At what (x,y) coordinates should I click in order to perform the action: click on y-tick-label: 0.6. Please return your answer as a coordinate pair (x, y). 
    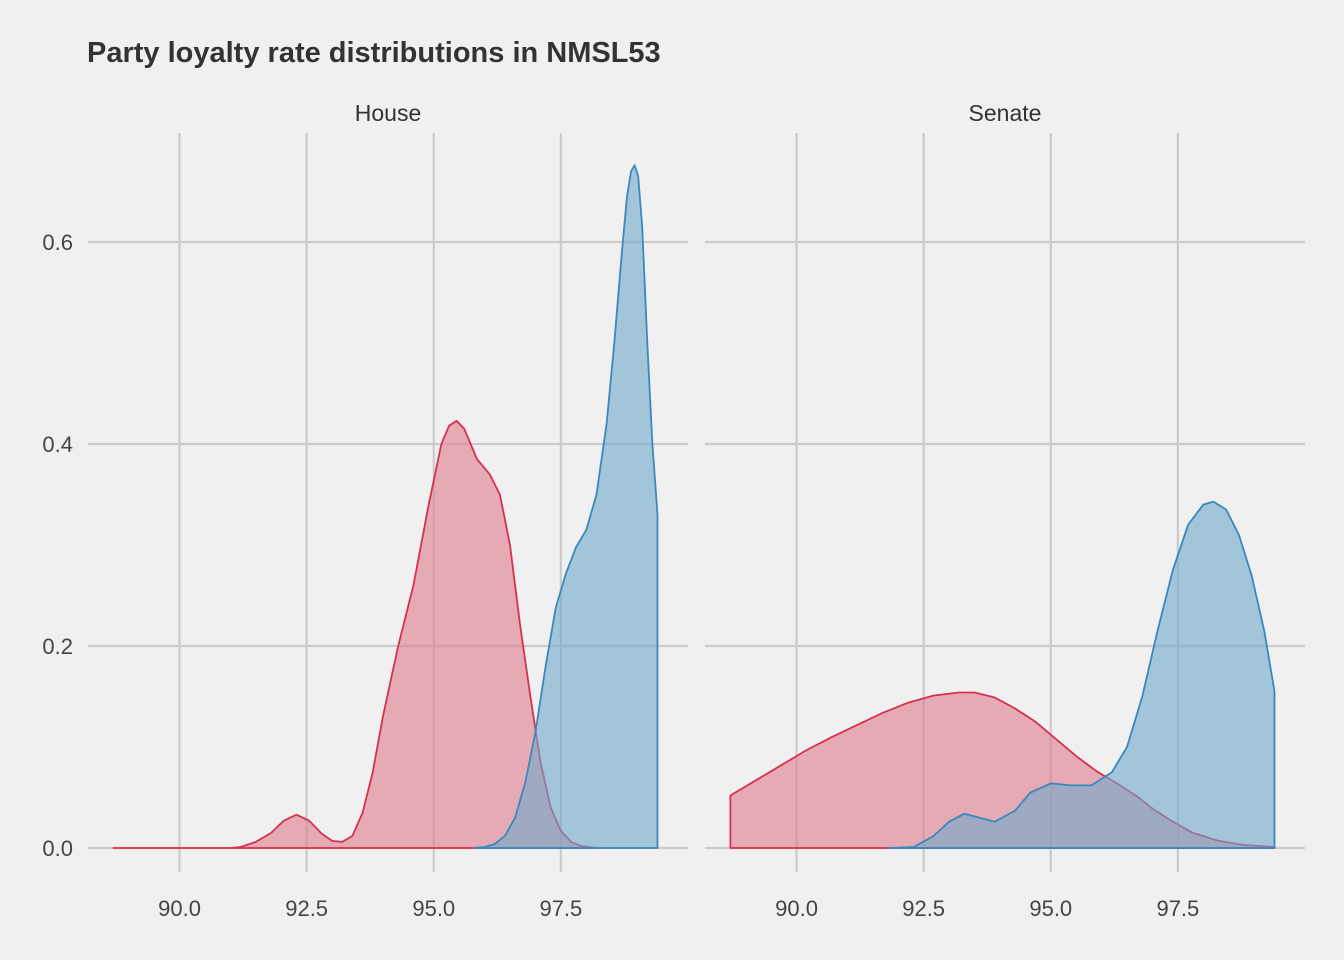
    Looking at the image, I should click on (57, 242).